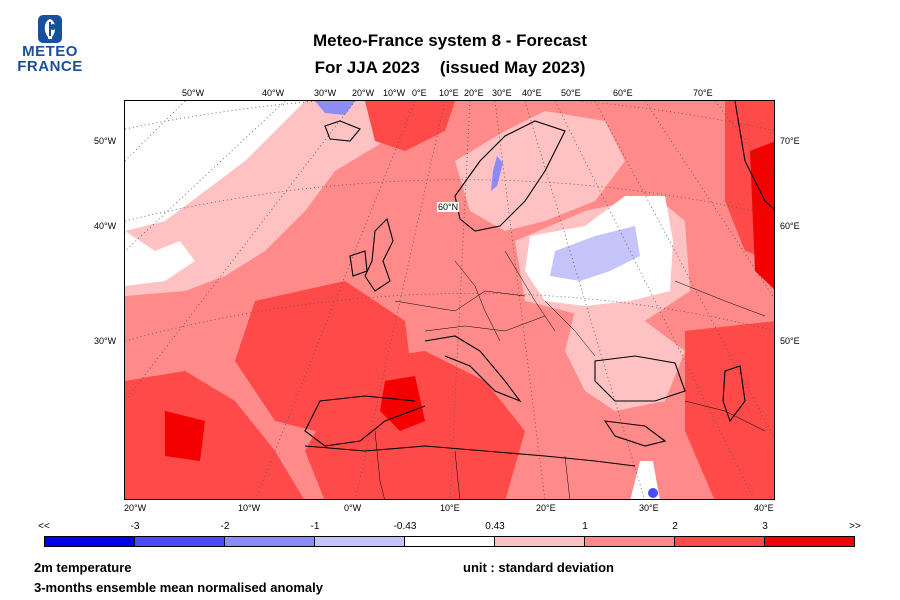  Describe the element at coordinates (402, 403) in the screenshot. I see `very-strong-anomaly-north-africa` at that location.